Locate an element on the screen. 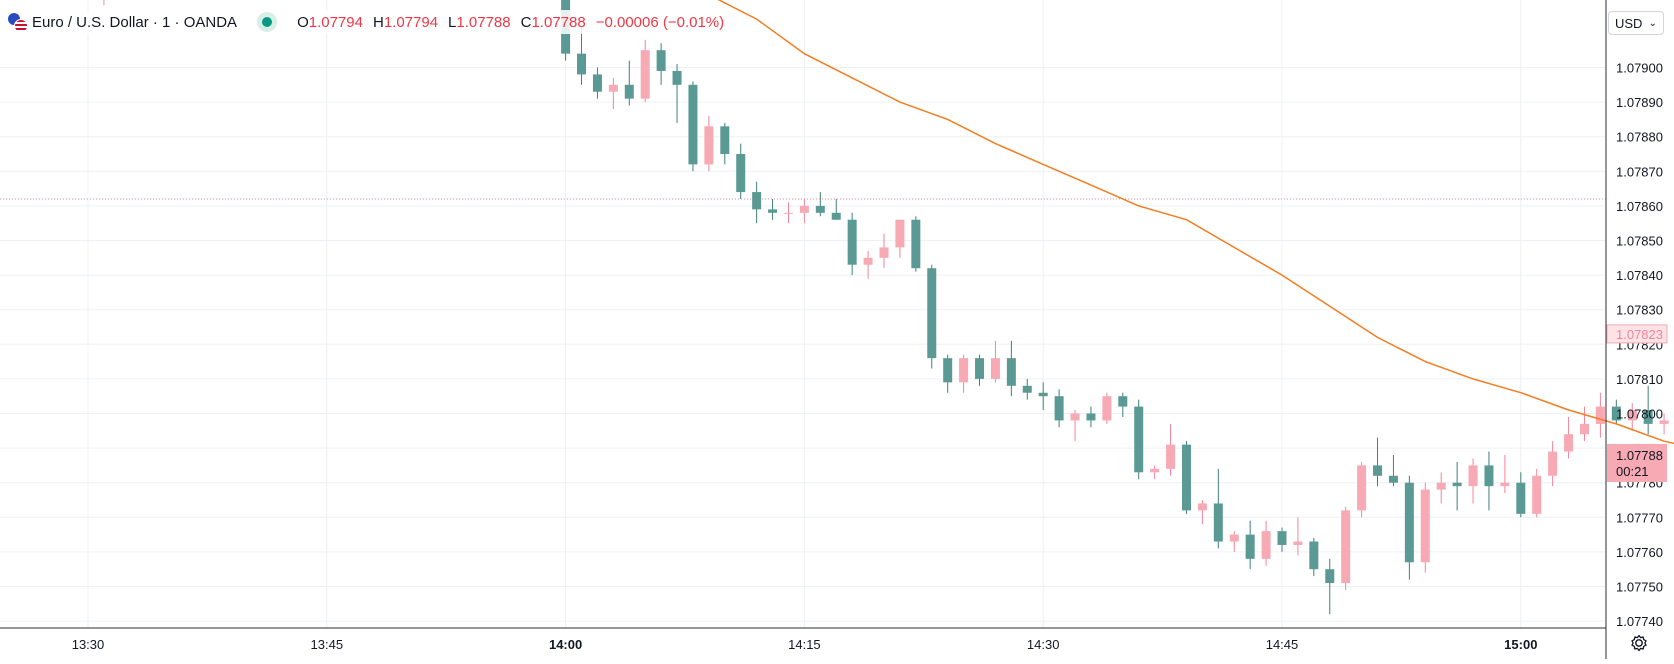 The image size is (1674, 664). y-tick-label: 1.07900 is located at coordinates (1639, 68).